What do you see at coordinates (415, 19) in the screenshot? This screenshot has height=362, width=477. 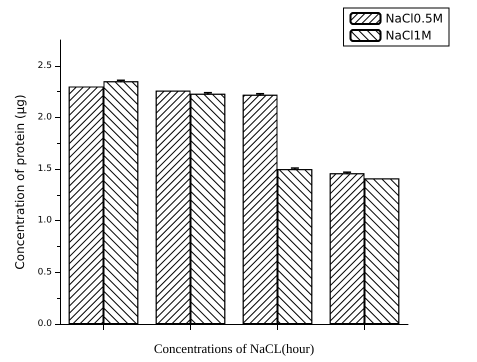 I see `legend-label: NaCl0.5M` at bounding box center [415, 19].